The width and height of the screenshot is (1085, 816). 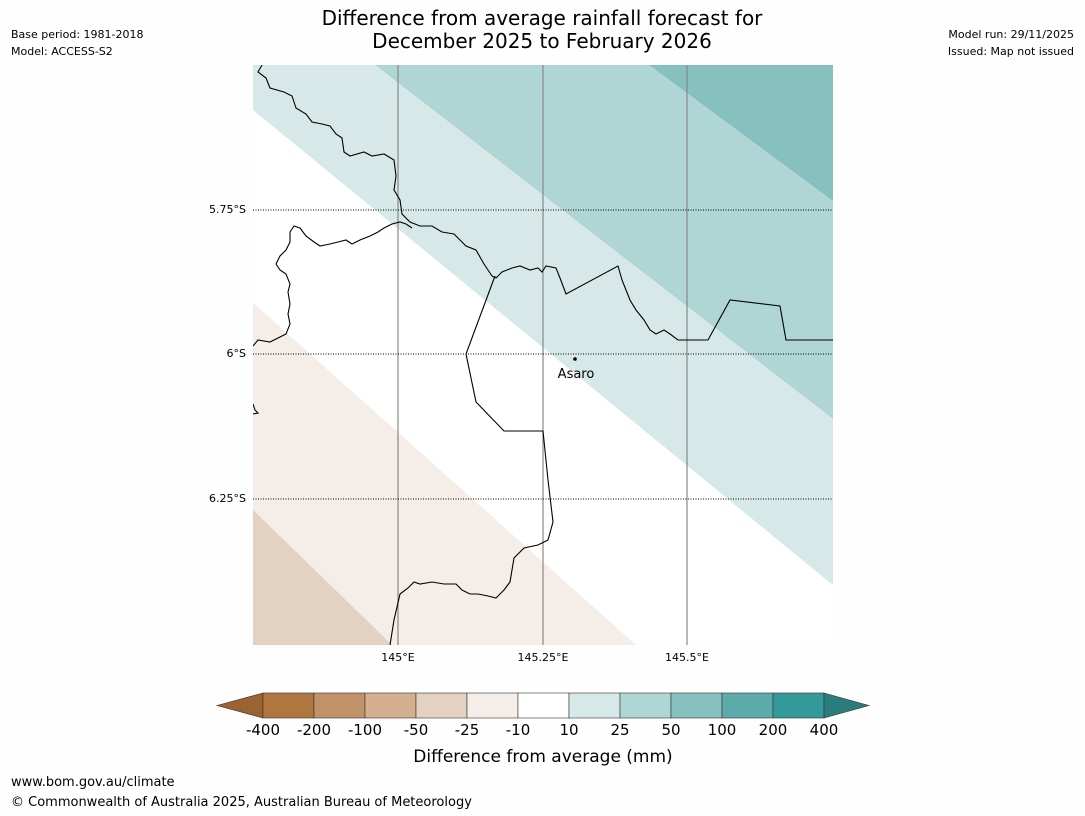 I want to click on colorbar-tick-label: -100, so click(x=365, y=730).